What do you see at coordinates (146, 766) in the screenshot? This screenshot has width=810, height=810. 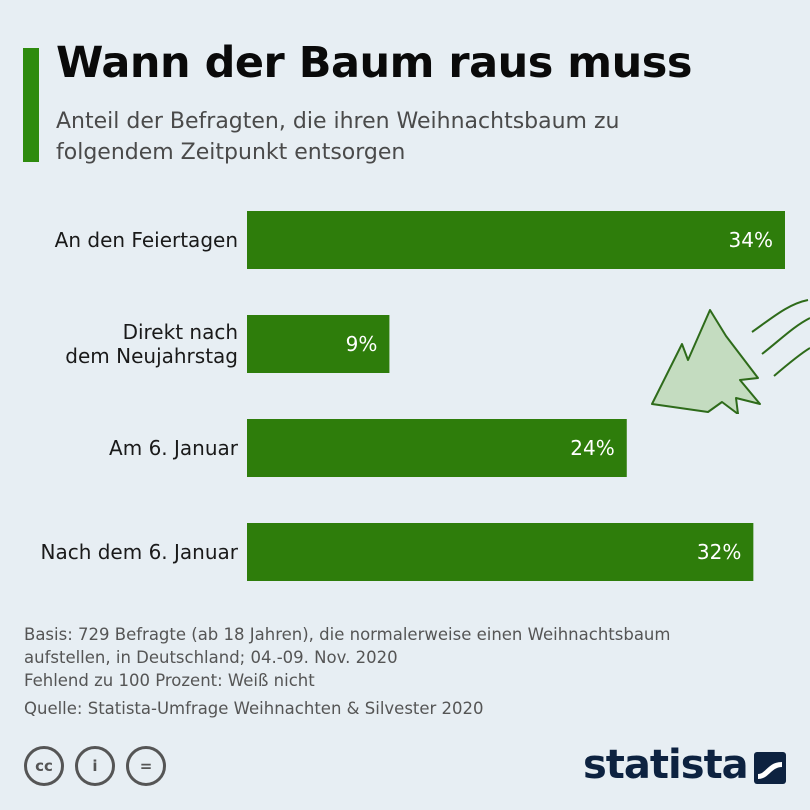 I see `no-derivatives-icon: =` at bounding box center [146, 766].